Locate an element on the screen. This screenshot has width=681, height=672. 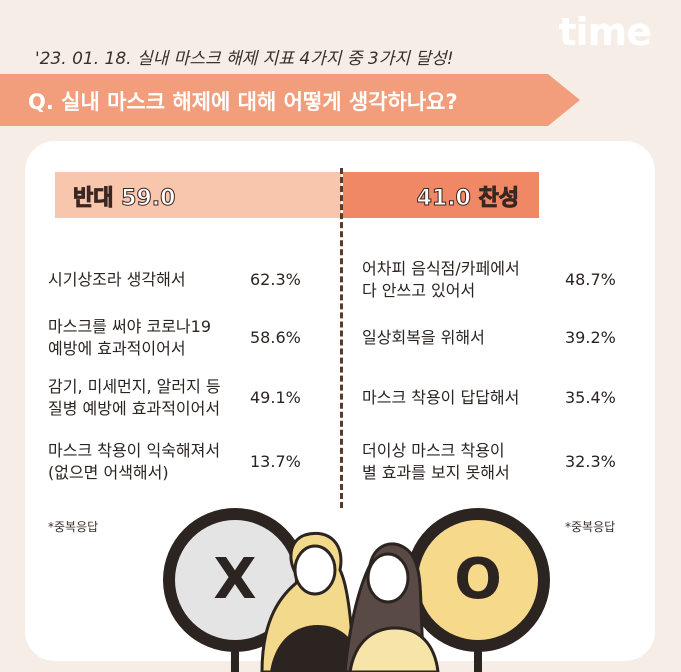
for-header: 41.0 찬성 is located at coordinates (441, 195).